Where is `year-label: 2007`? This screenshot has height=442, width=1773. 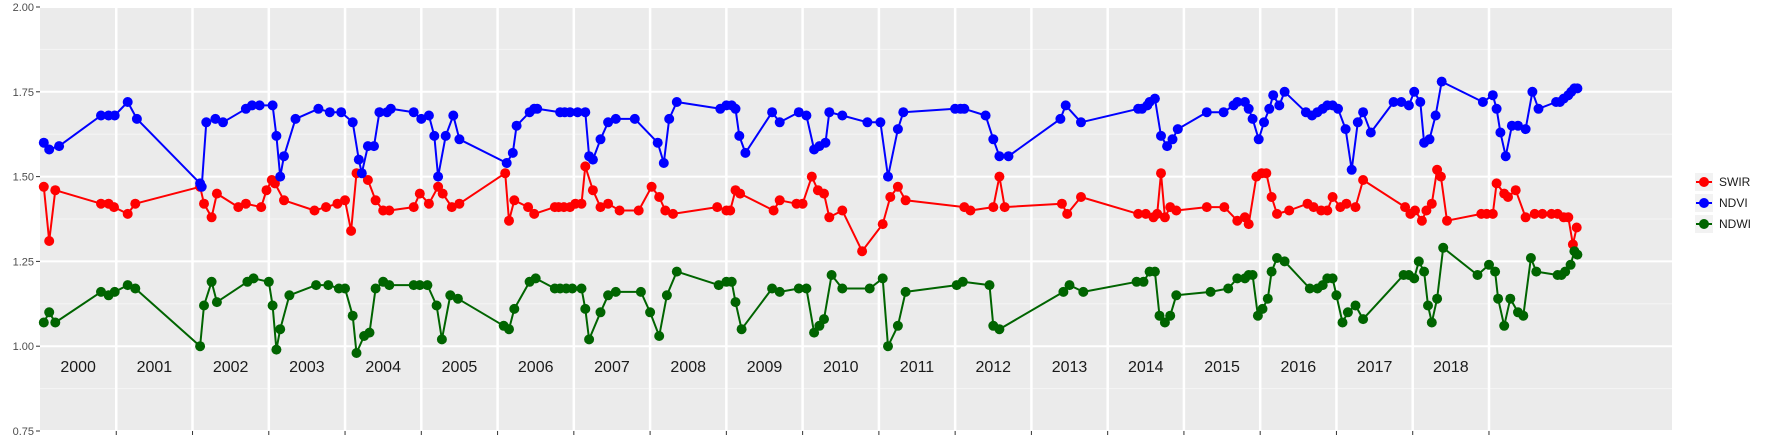
year-label: 2007 is located at coordinates (612, 367).